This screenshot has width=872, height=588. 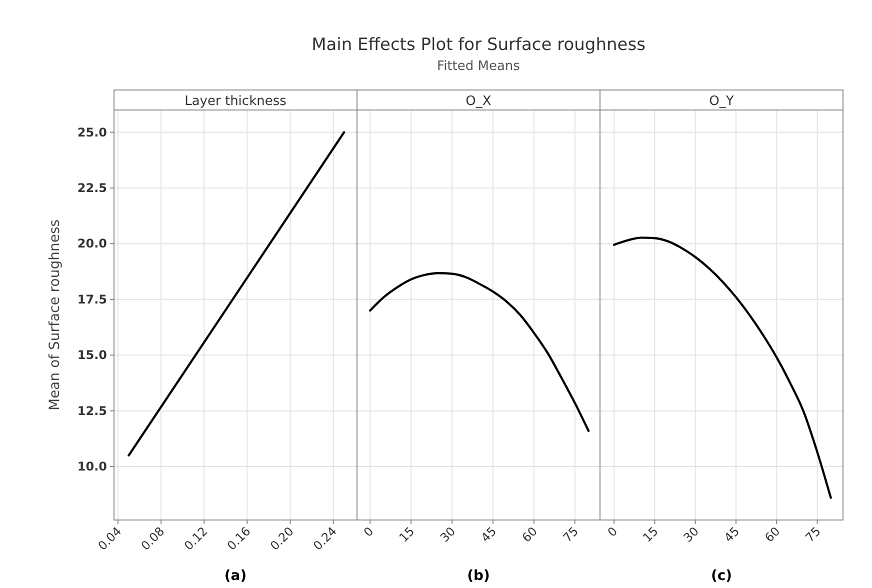 I want to click on y-tick-label: 25.0, so click(x=92, y=132).